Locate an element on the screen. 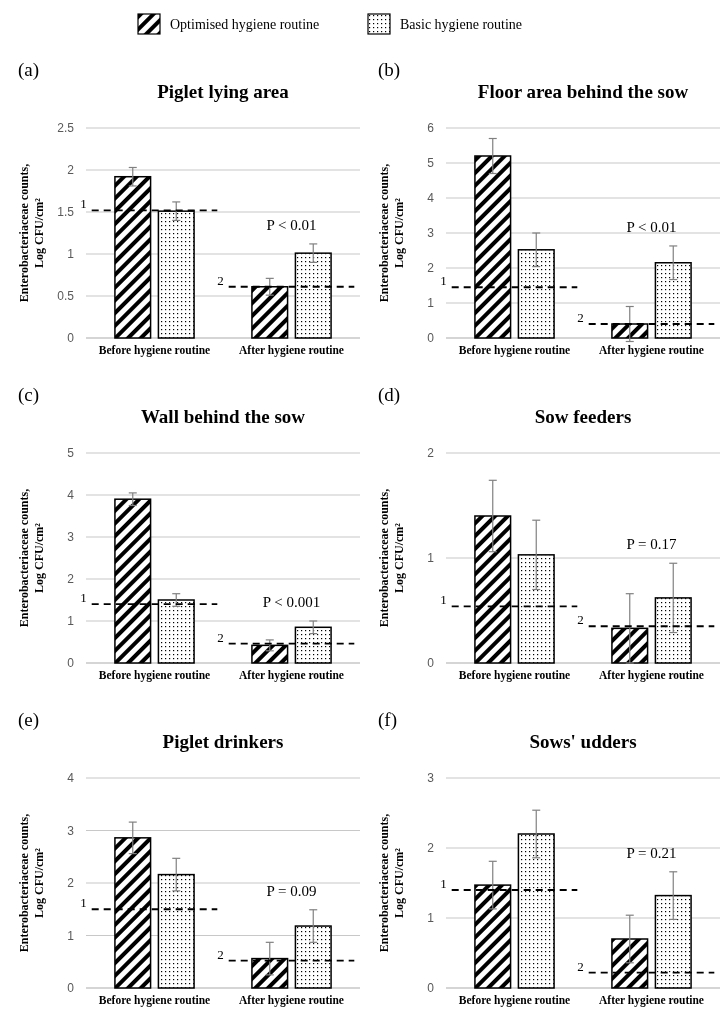 The image size is (720, 1019). chart-title: Sow feeders is located at coordinates (583, 416).